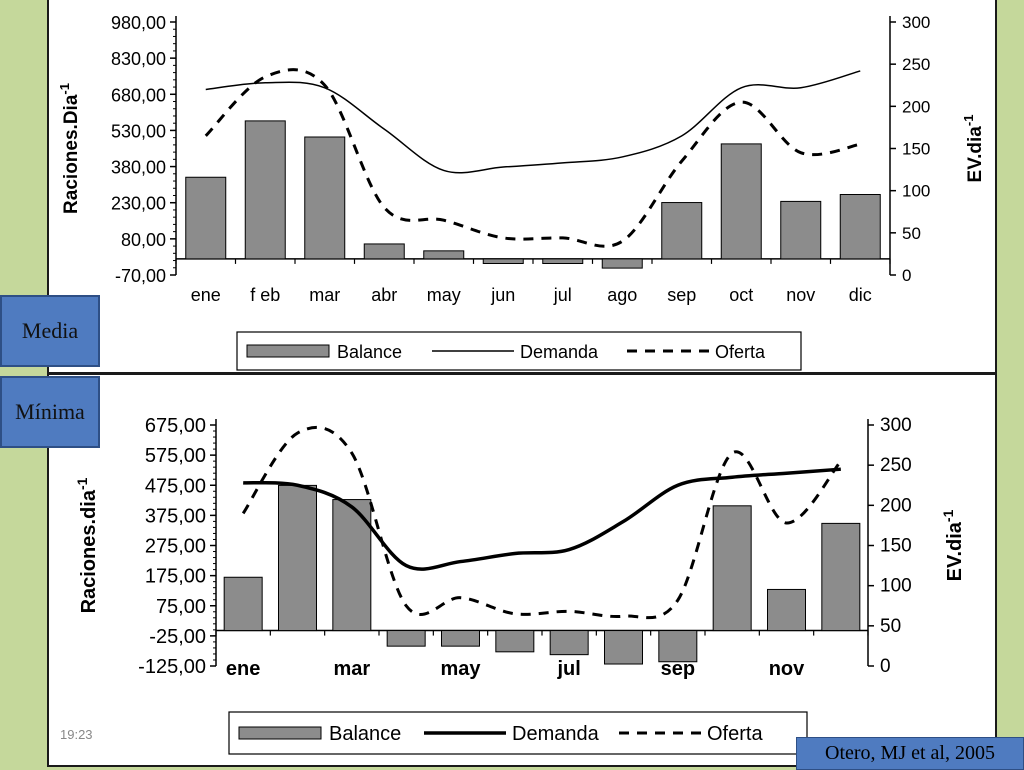 This screenshot has height=770, width=1024. What do you see at coordinates (138, 168) in the screenshot?
I see `y-tick-label-left: 380,00` at bounding box center [138, 168].